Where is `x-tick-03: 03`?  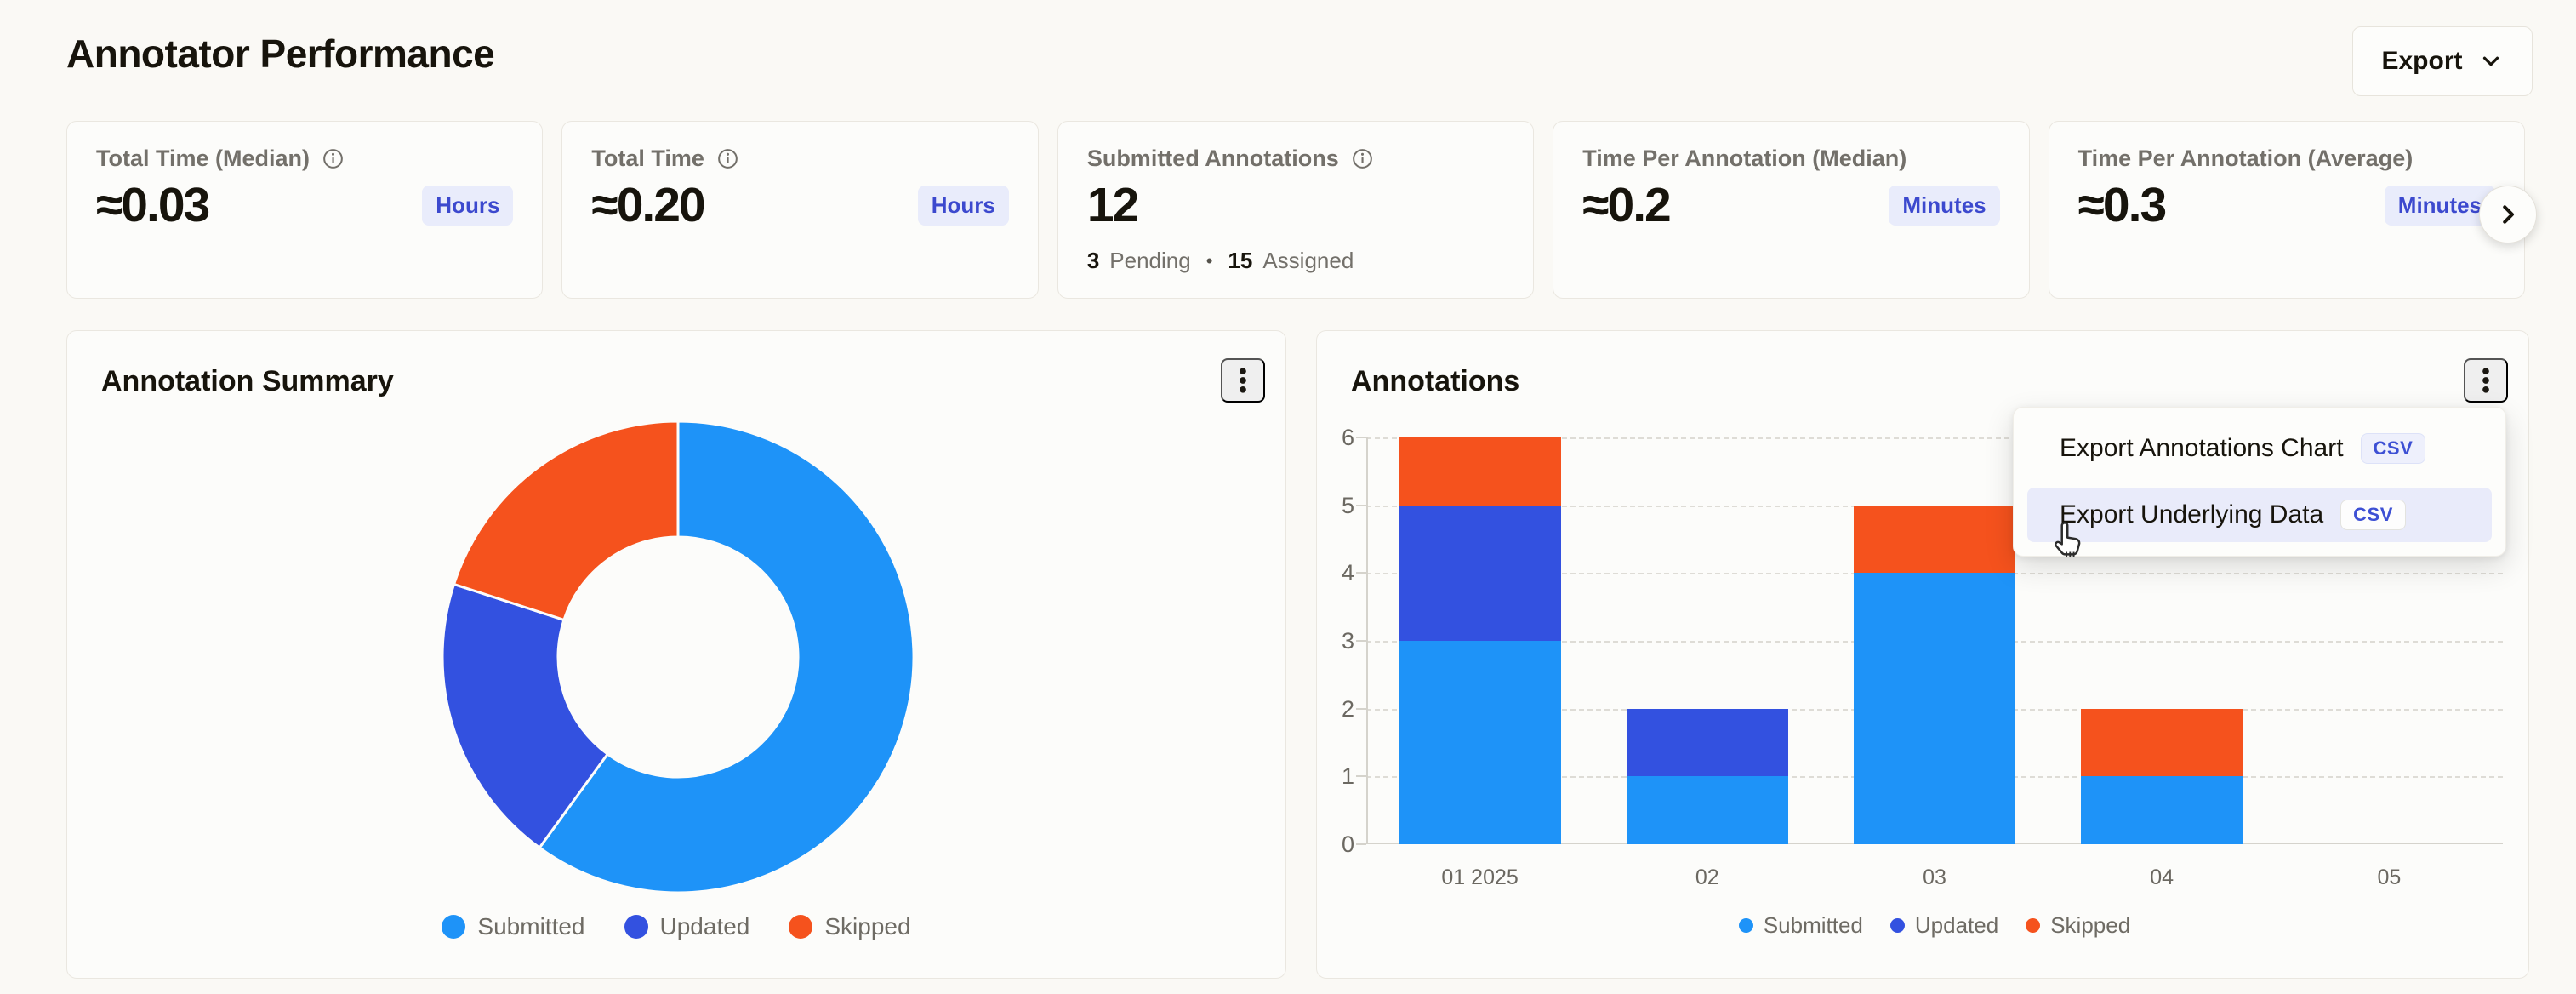
x-tick-03: 03 is located at coordinates (1935, 877).